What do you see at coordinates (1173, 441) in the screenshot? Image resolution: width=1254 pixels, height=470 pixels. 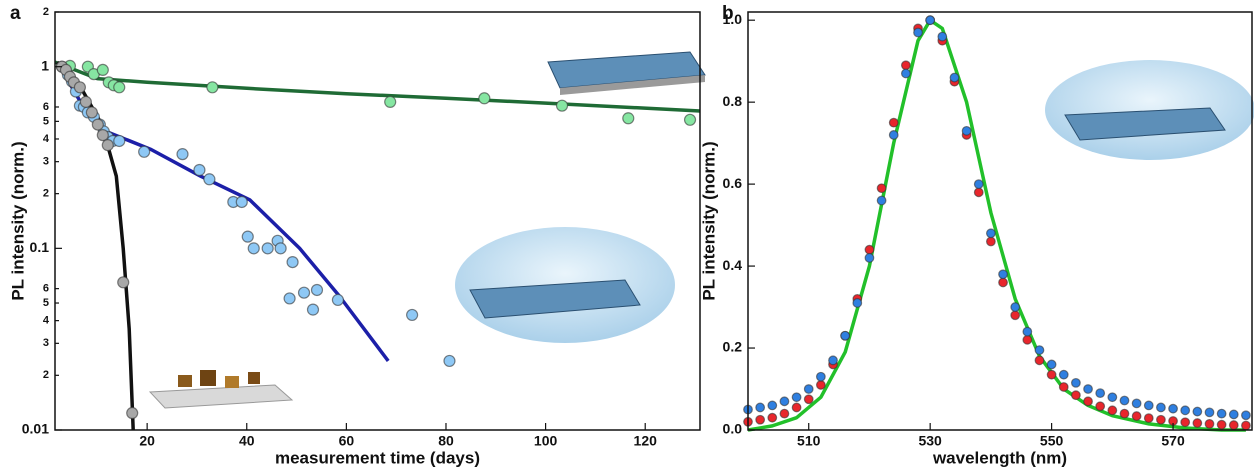 I see `x-tick-label: 570` at bounding box center [1173, 441].